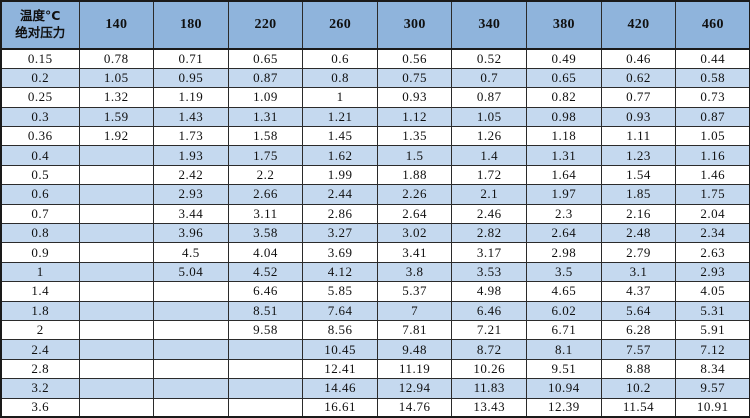 The image size is (750, 418). I want to click on data-cell: 5.37, so click(414, 291).